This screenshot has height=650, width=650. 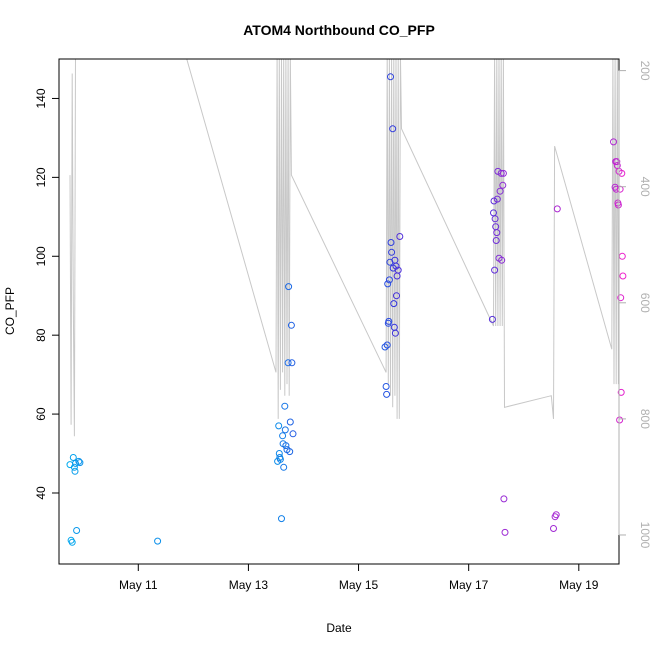 I want to click on secondary-y-tick-label: 600, so click(x=644, y=303).